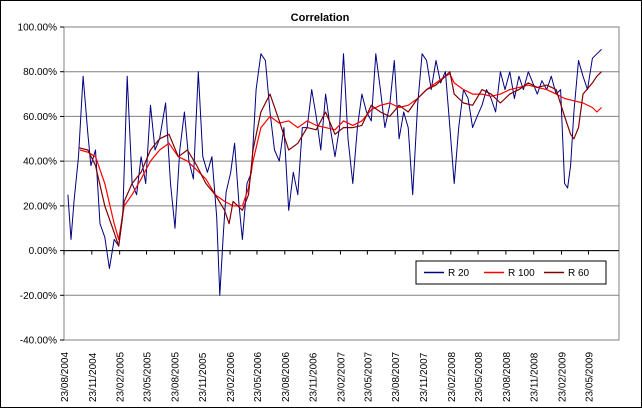  I want to click on x-tick-label: 23/05/2007, so click(368, 377).